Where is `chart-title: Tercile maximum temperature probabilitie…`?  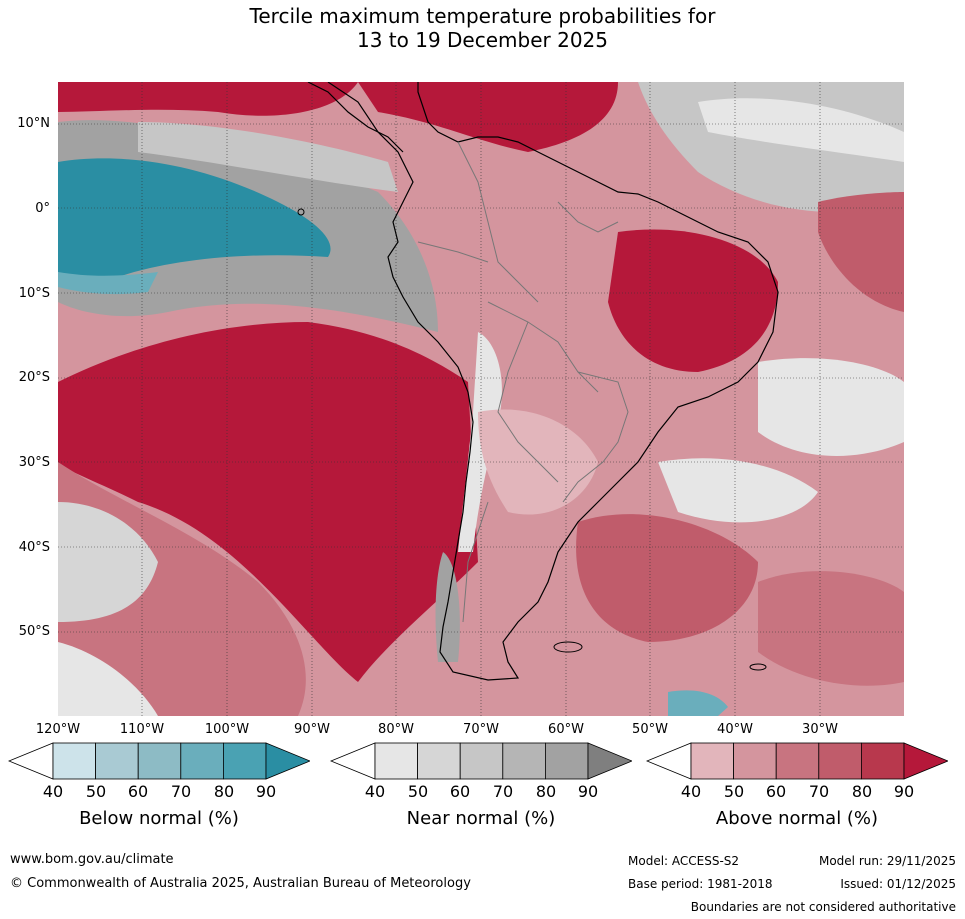 chart-title: Tercile maximum temperature probabilitie… is located at coordinates (482, 28).